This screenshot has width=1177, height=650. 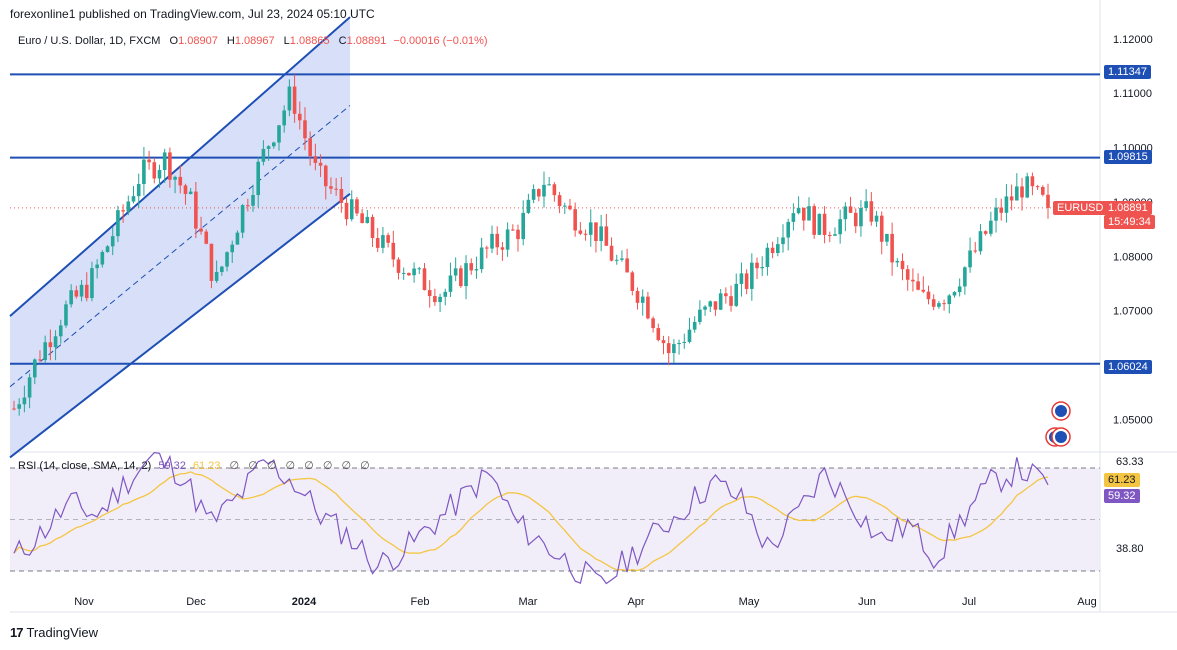 What do you see at coordinates (286, 41) in the screenshot?
I see `low-label: L` at bounding box center [286, 41].